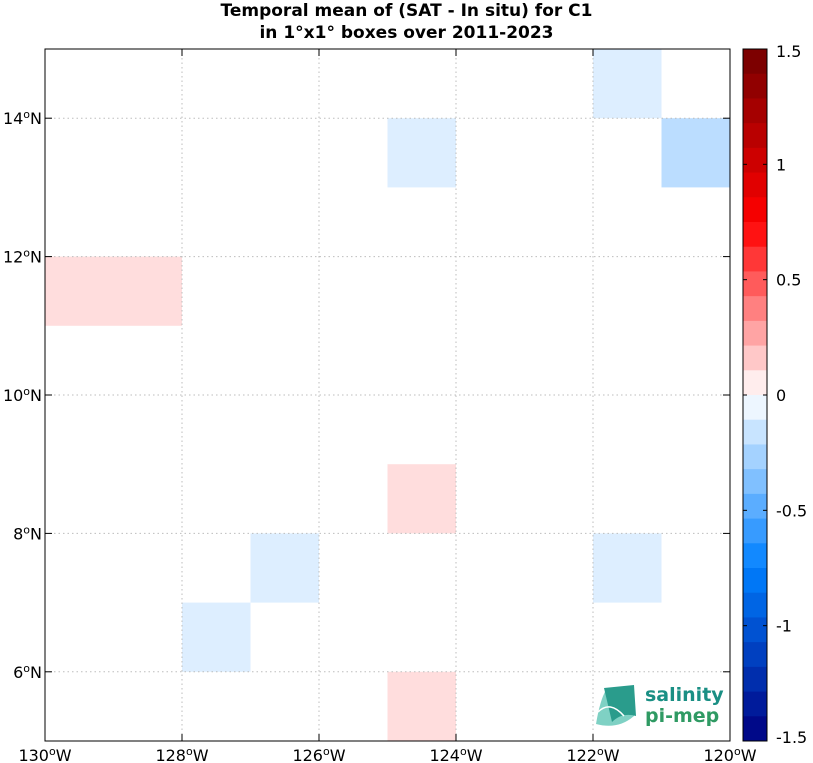 Image resolution: width=813 pixels, height=763 pixels. What do you see at coordinates (387, 754) in the screenshot?
I see `x-tick-labels: 130oW 128oW 126oW 124oW 122oW 120oW` at bounding box center [387, 754].